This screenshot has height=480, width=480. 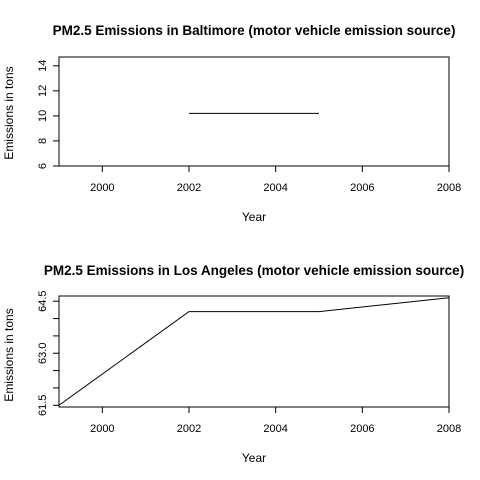 What do you see at coordinates (43, 166) in the screenshot?
I see `y-tick-label: 6` at bounding box center [43, 166].